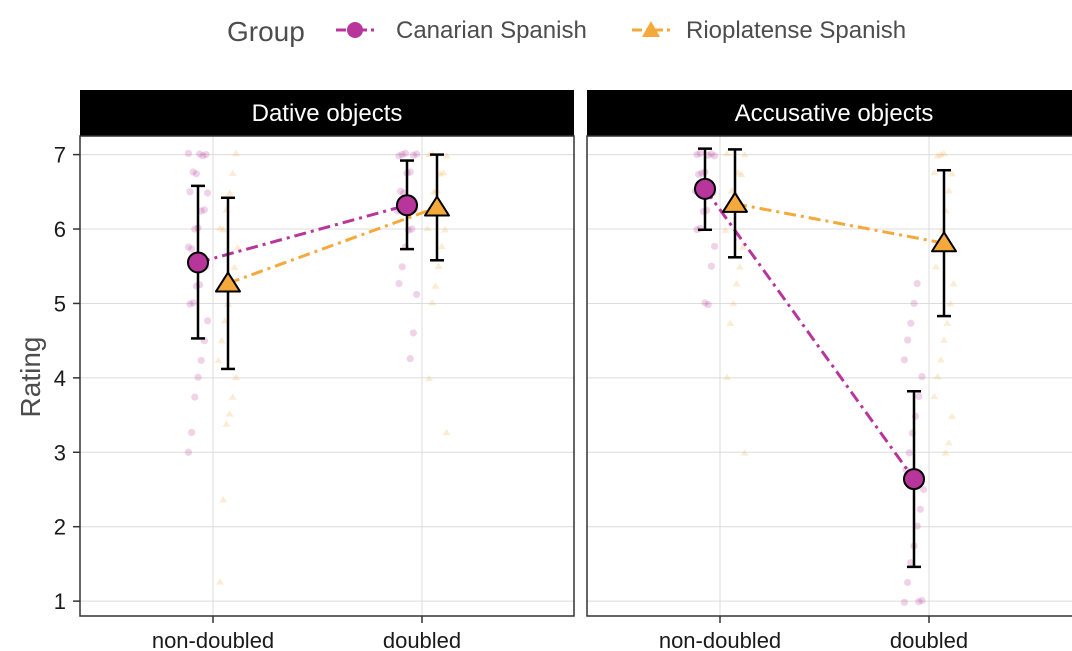 The height and width of the screenshot is (651, 1072). I want to click on y-tick-label: 6, so click(60, 229).